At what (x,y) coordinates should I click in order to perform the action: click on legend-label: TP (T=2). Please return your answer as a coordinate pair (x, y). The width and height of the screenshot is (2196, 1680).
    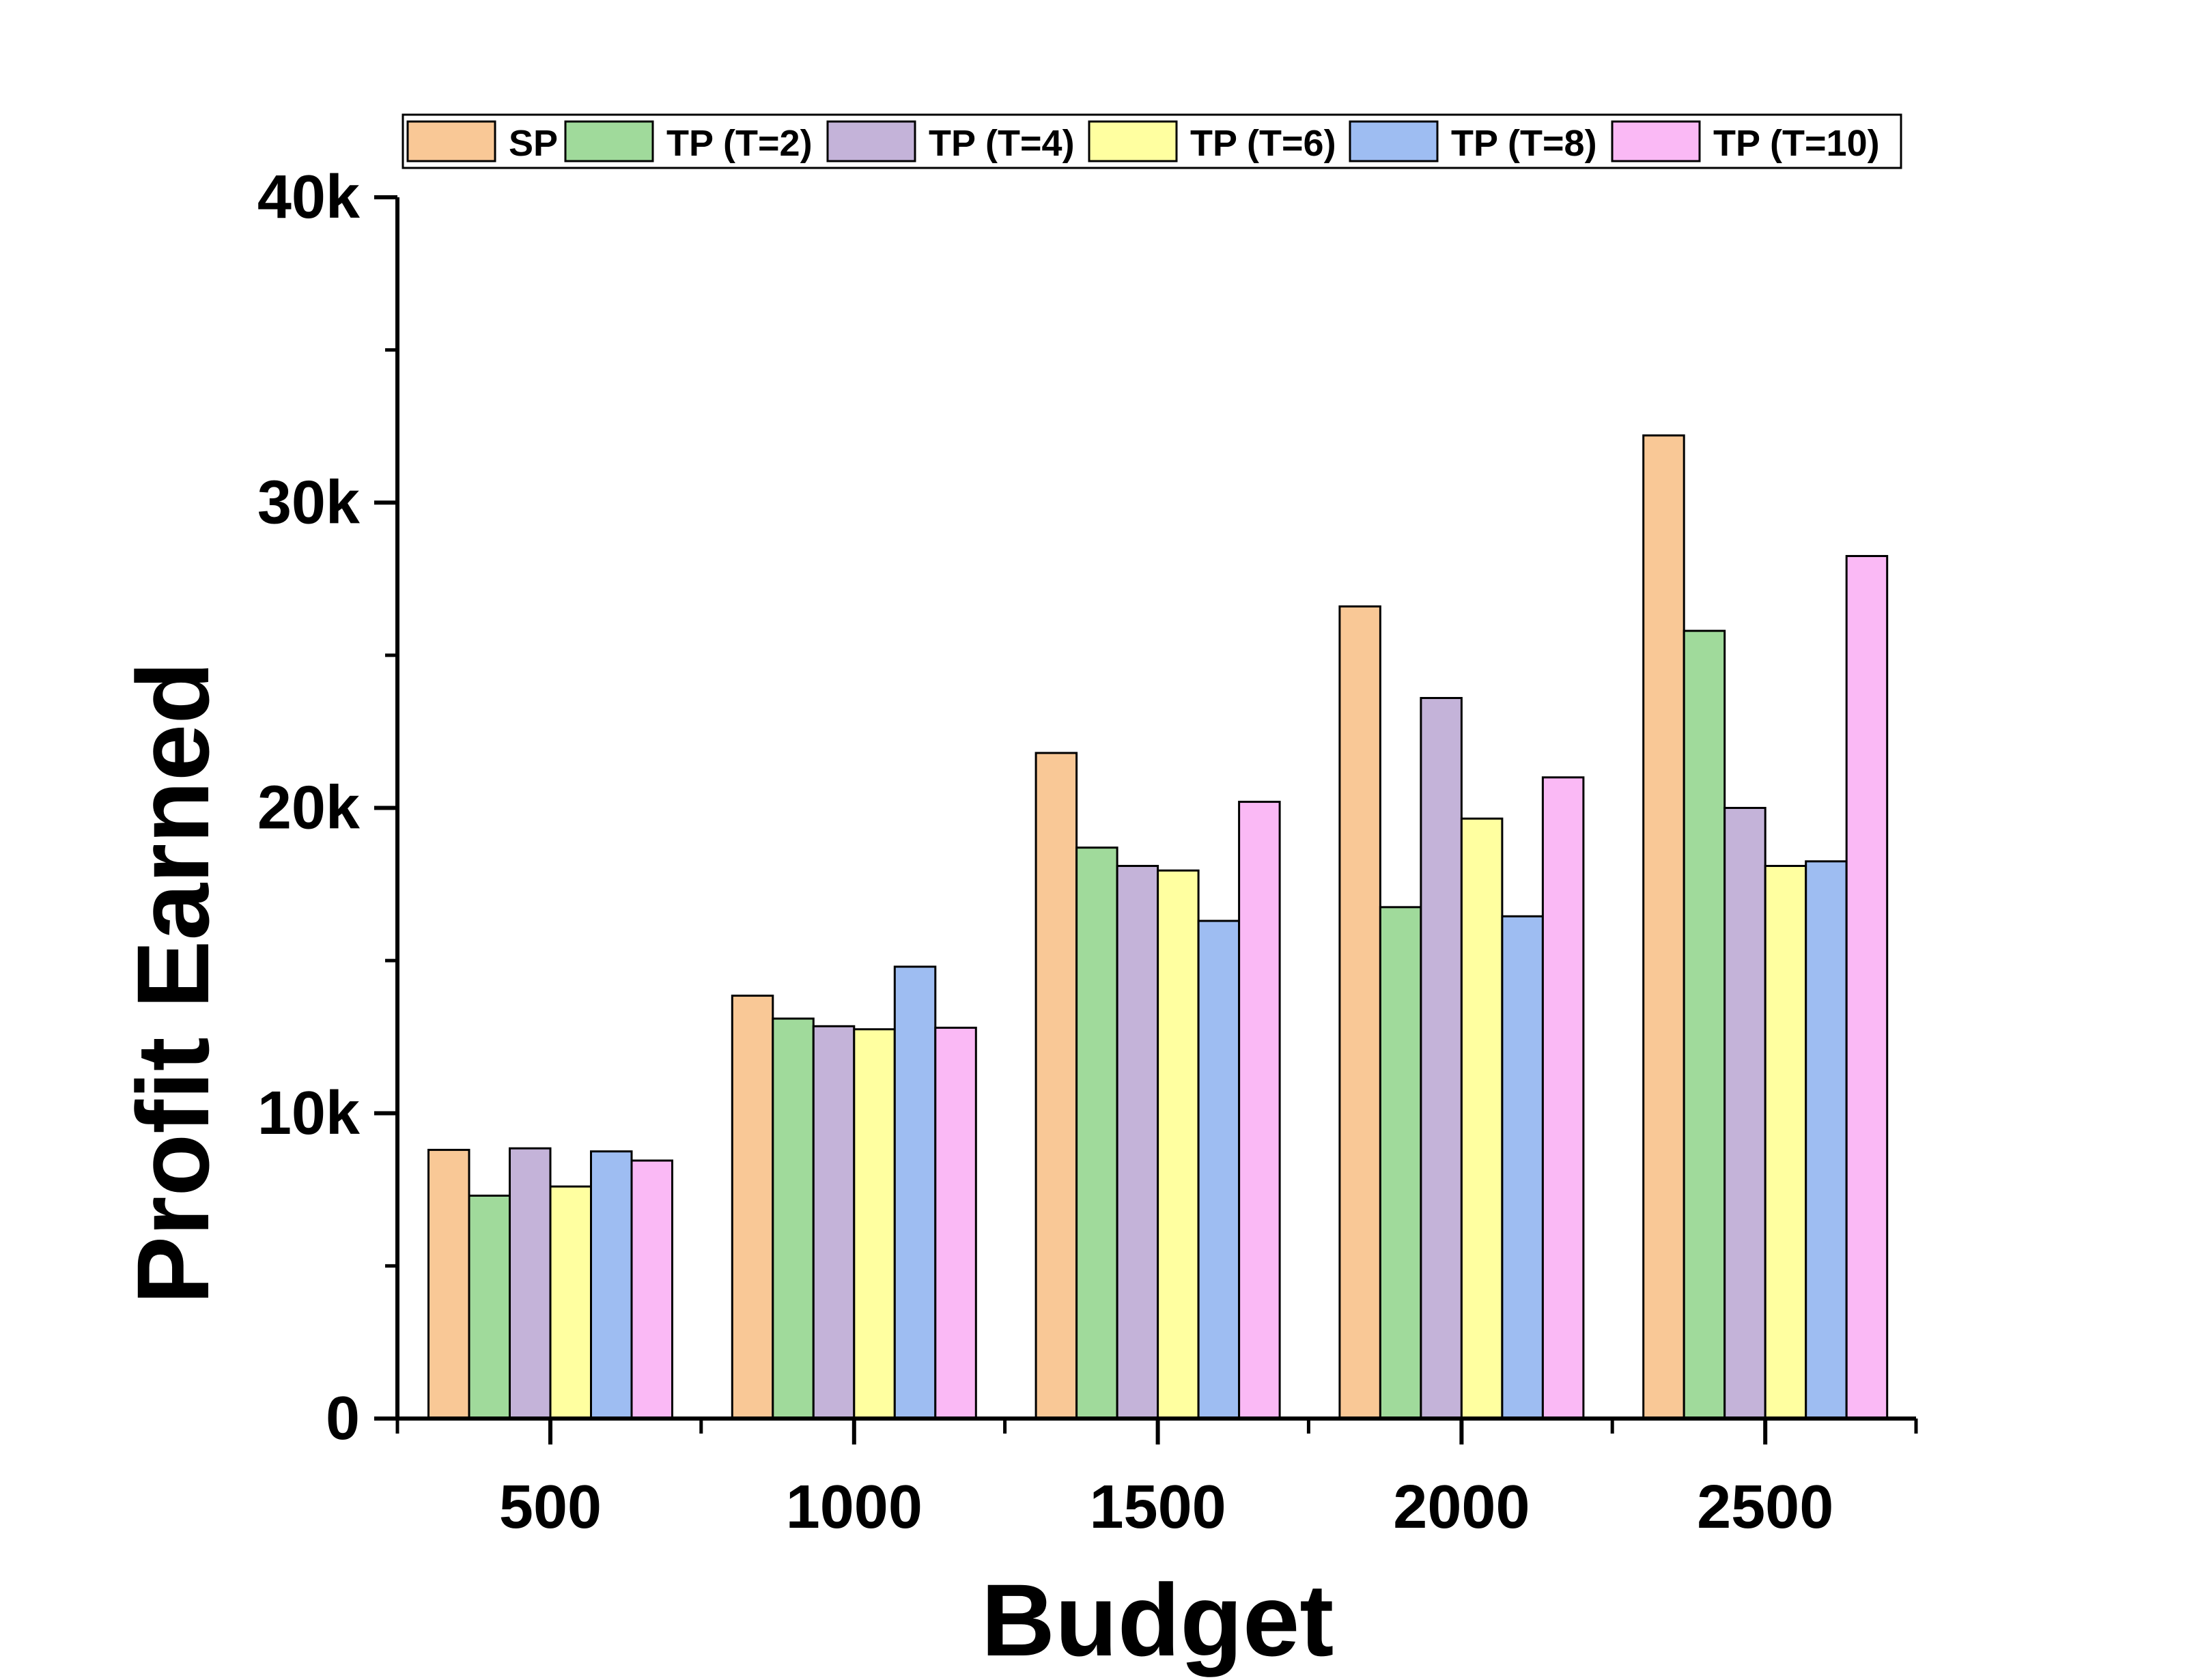
    Looking at the image, I should click on (739, 143).